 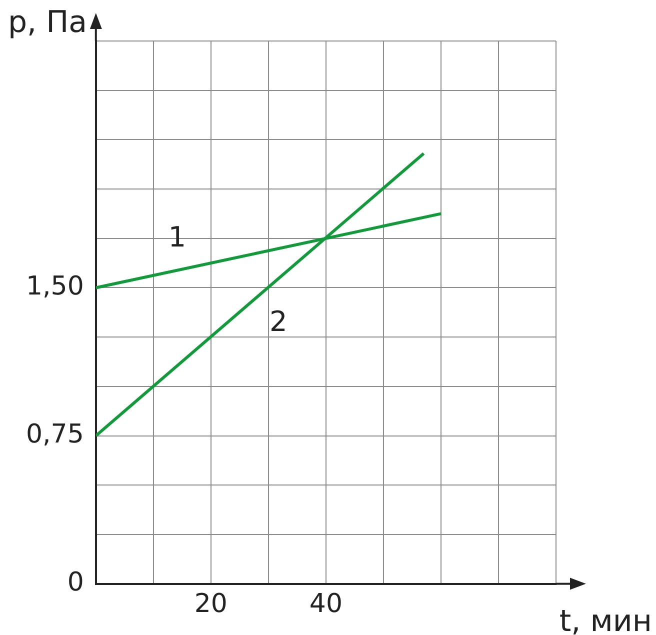 What do you see at coordinates (55, 435) in the screenshot?
I see `y-tick-label: 0,75` at bounding box center [55, 435].